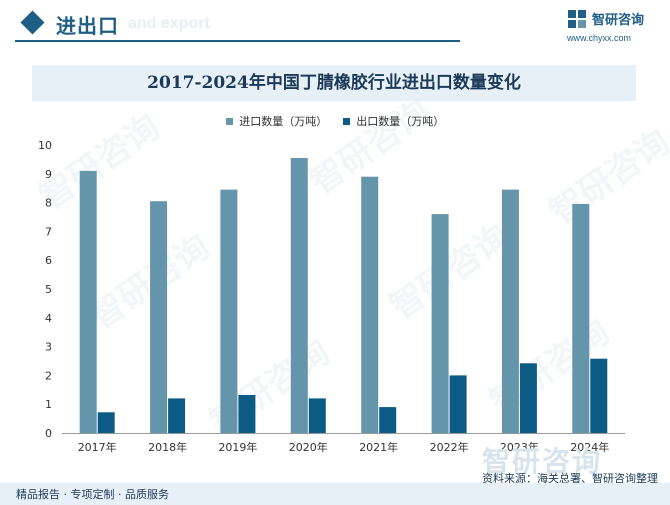 This screenshot has width=670, height=505. I want to click on header-divider, so click(237, 41).